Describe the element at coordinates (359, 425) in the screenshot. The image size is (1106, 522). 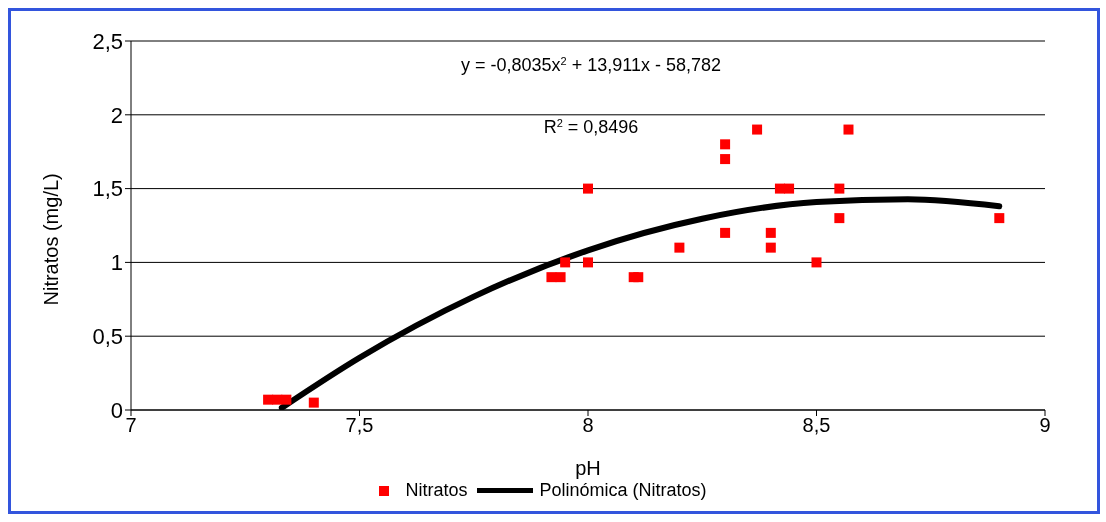
I see `x-tick-label: 7,5` at that location.